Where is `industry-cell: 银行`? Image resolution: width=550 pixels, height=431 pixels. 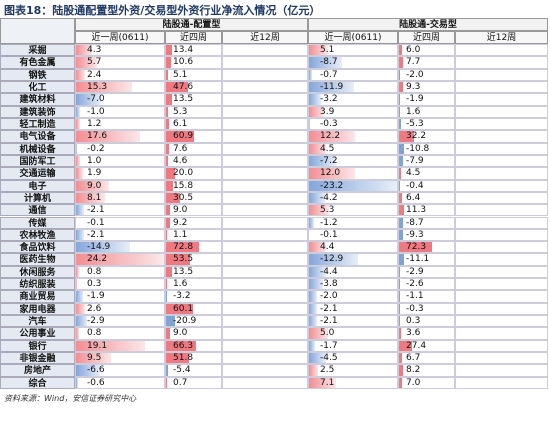 industry-cell: 银行 is located at coordinates (37, 346).